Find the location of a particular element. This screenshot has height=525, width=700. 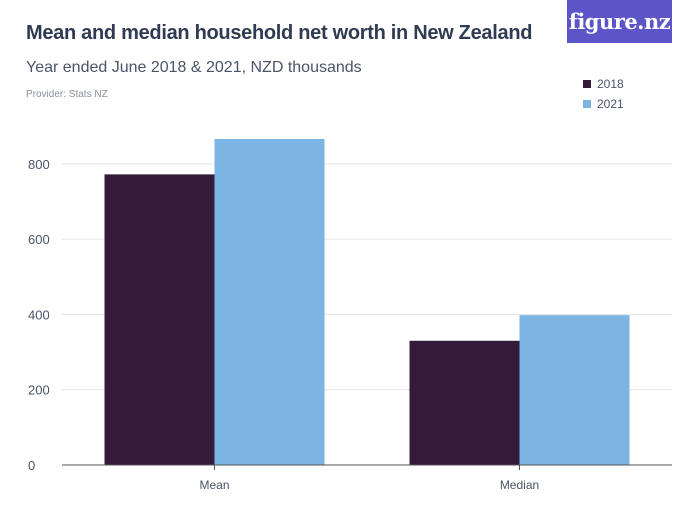

bar-2018-mean is located at coordinates (159, 319).